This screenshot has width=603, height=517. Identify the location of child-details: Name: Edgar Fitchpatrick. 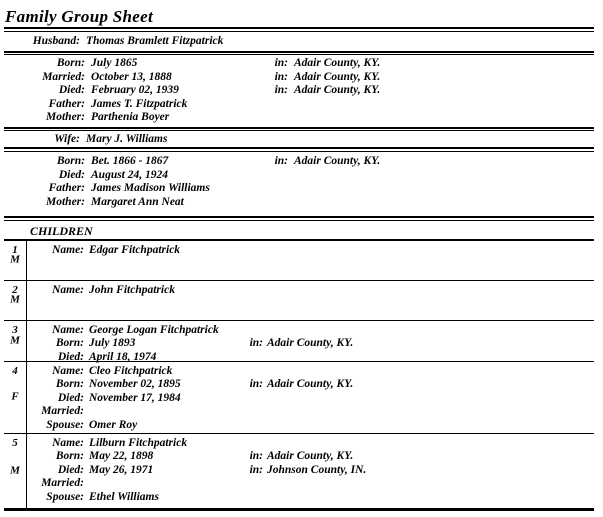
(310, 260).